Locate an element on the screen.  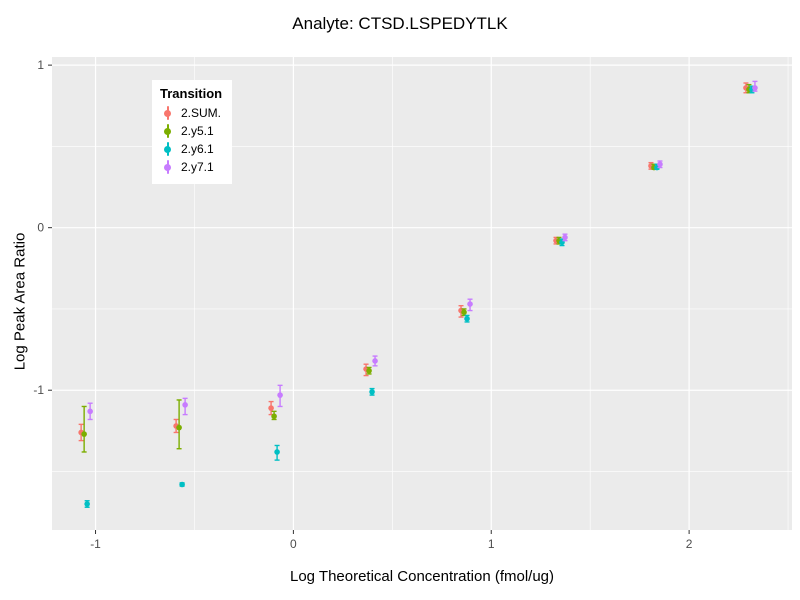
x-tick-label: 1 is located at coordinates (491, 544).